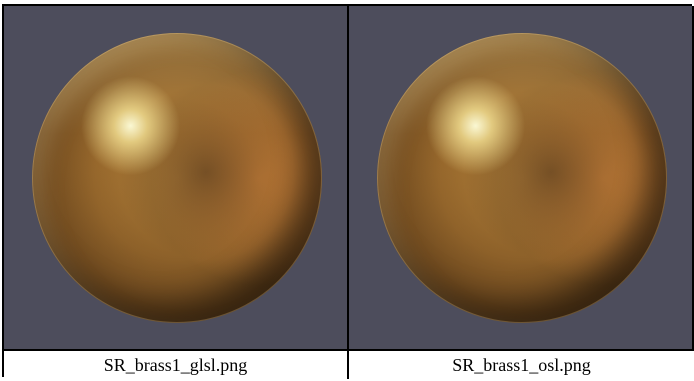 The width and height of the screenshot is (694, 381). What do you see at coordinates (521, 364) in the screenshot?
I see `caption-osl: SR_brass1_osl.png` at bounding box center [521, 364].